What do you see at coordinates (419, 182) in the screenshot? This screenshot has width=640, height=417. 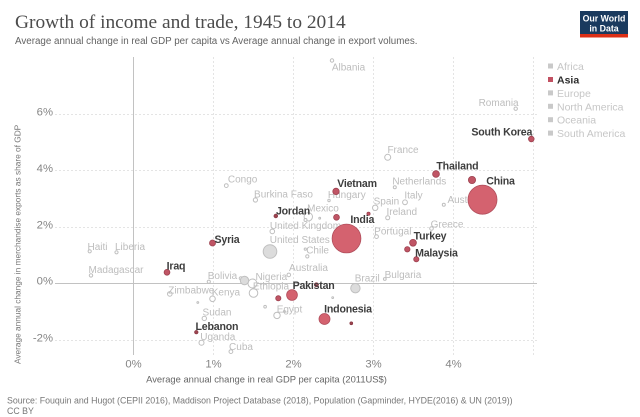 I see `svg-text: Netherlands` at bounding box center [419, 182].